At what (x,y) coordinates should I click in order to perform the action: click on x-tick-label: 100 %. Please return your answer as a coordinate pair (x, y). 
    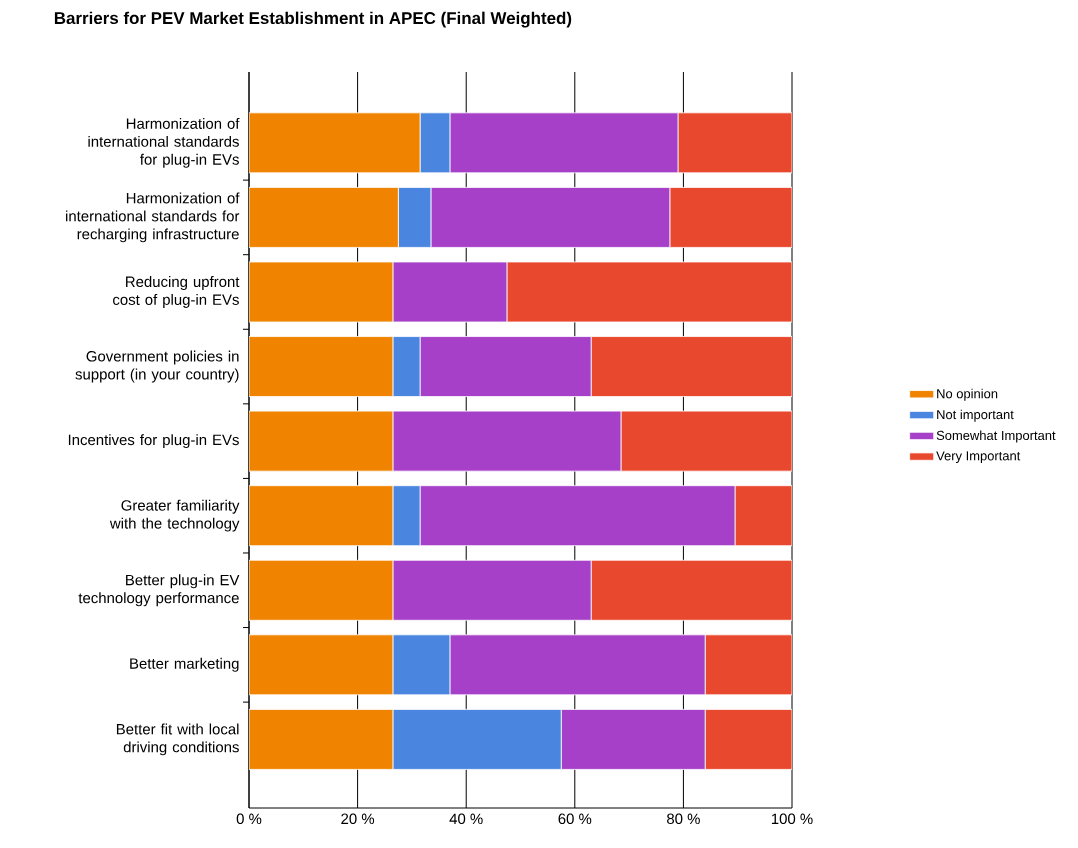
    Looking at the image, I should click on (792, 819).